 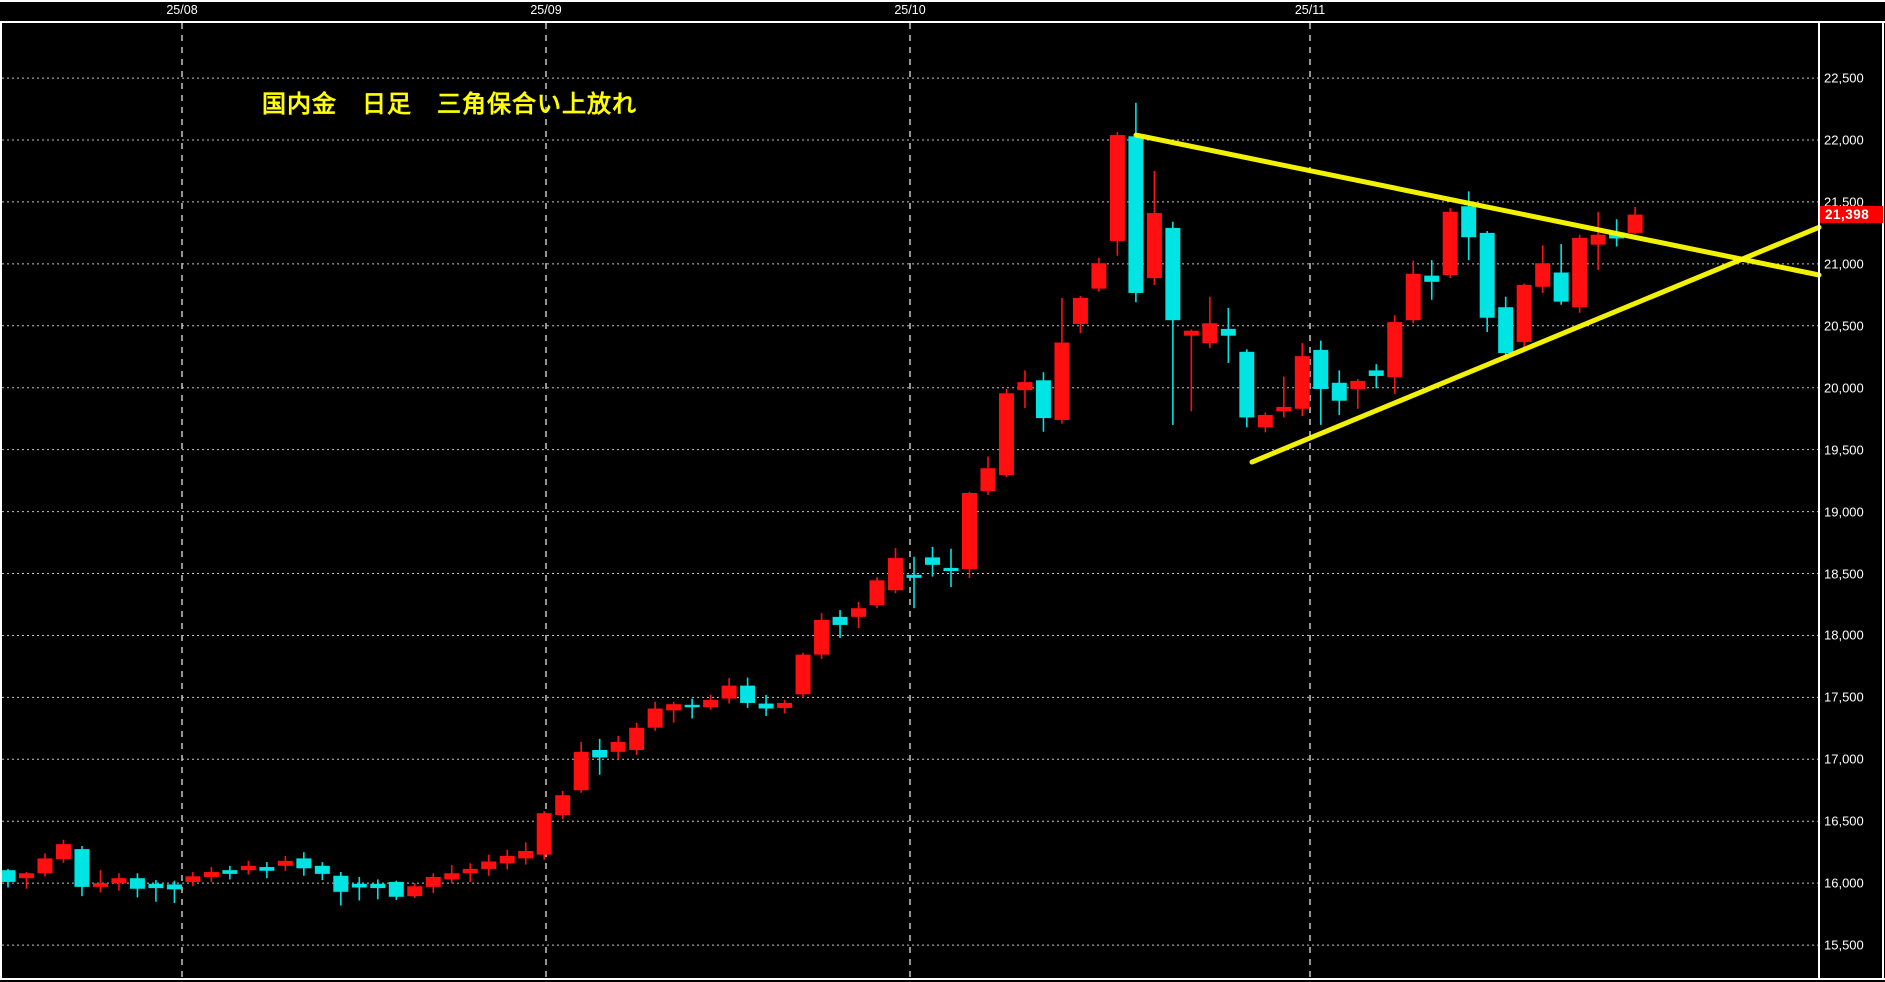 What do you see at coordinates (1844, 635) in the screenshot?
I see `y-axis-label: 18,000` at bounding box center [1844, 635].